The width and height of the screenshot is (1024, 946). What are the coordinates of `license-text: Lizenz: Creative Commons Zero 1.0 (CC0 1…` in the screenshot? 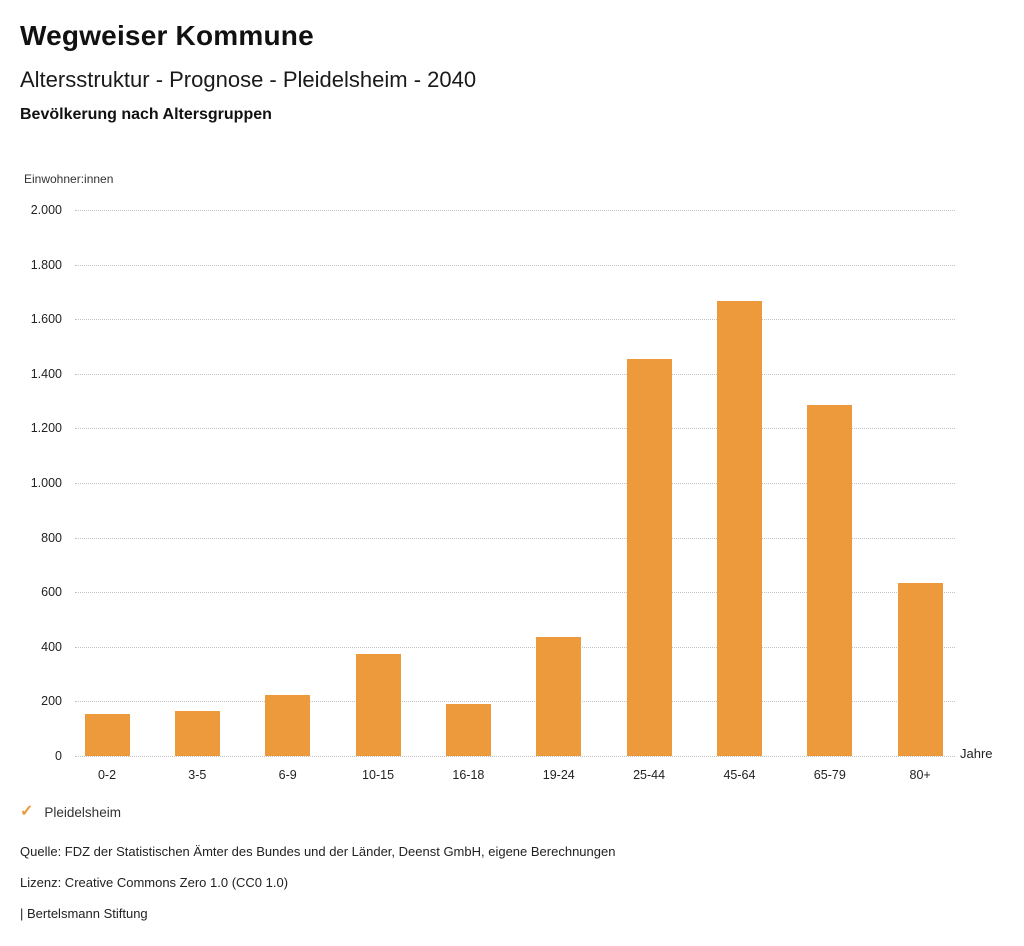 It's located at (154, 882).